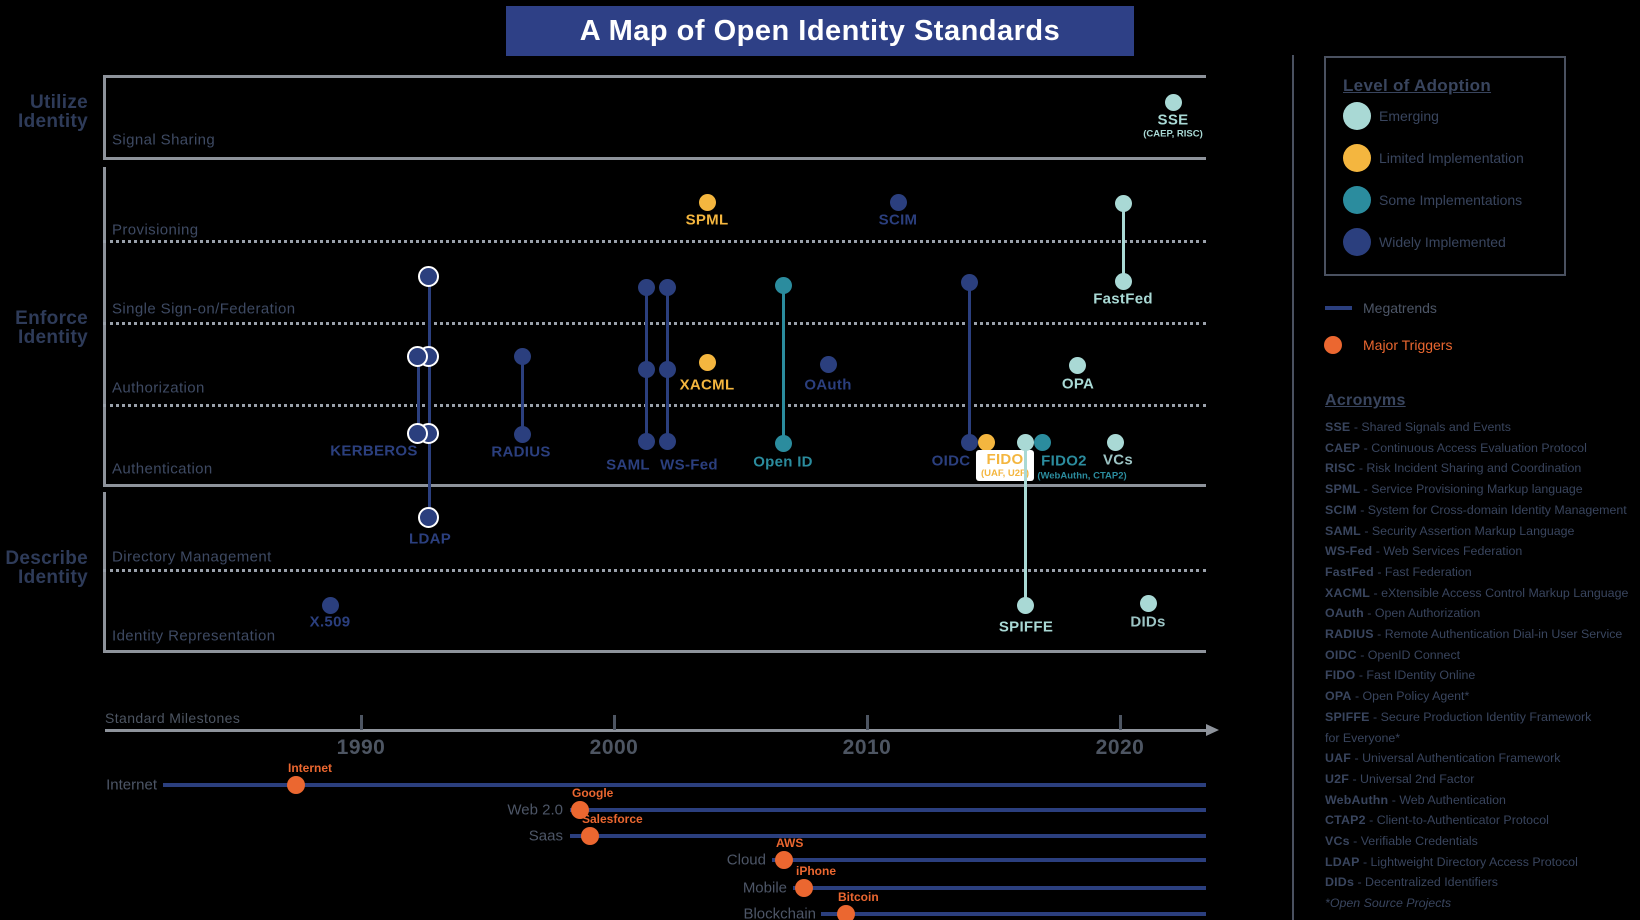  Describe the element at coordinates (1064, 461) in the screenshot. I see `standard-label-fido2: FIDO2` at that location.